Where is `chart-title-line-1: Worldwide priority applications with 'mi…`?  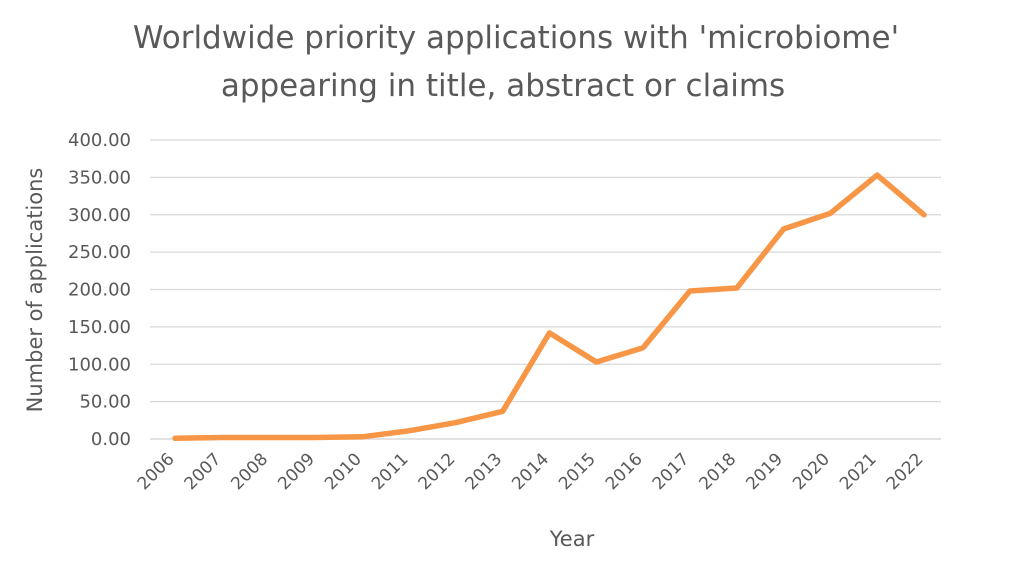 chart-title-line-1: Worldwide priority applications with 'mi… is located at coordinates (516, 38).